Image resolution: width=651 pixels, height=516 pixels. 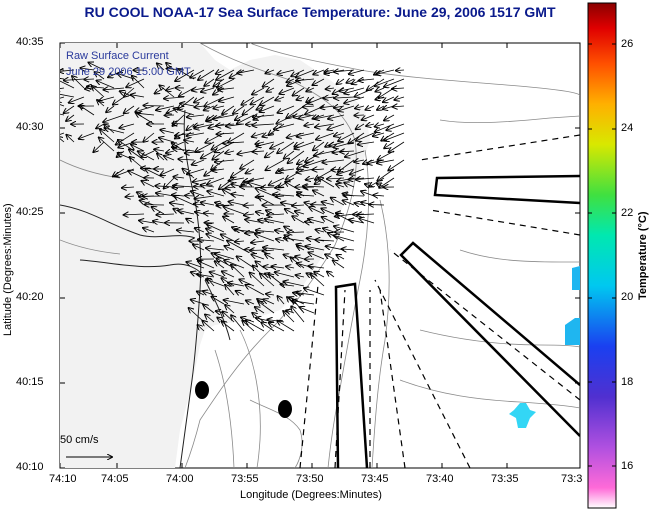 What do you see at coordinates (375, 479) in the screenshot?
I see `x-tick-label: 73:45` at bounding box center [375, 479].